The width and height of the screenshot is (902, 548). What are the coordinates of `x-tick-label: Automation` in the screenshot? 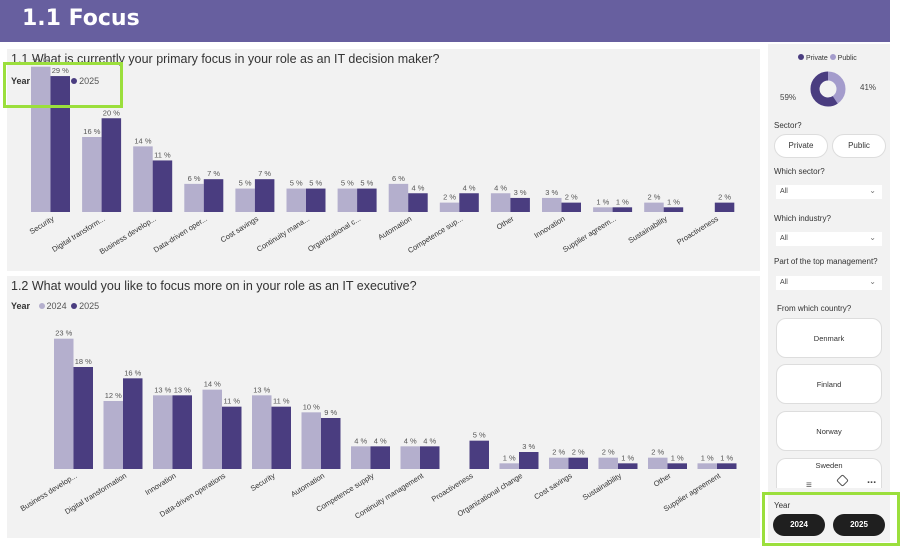 It's located at (307, 485).